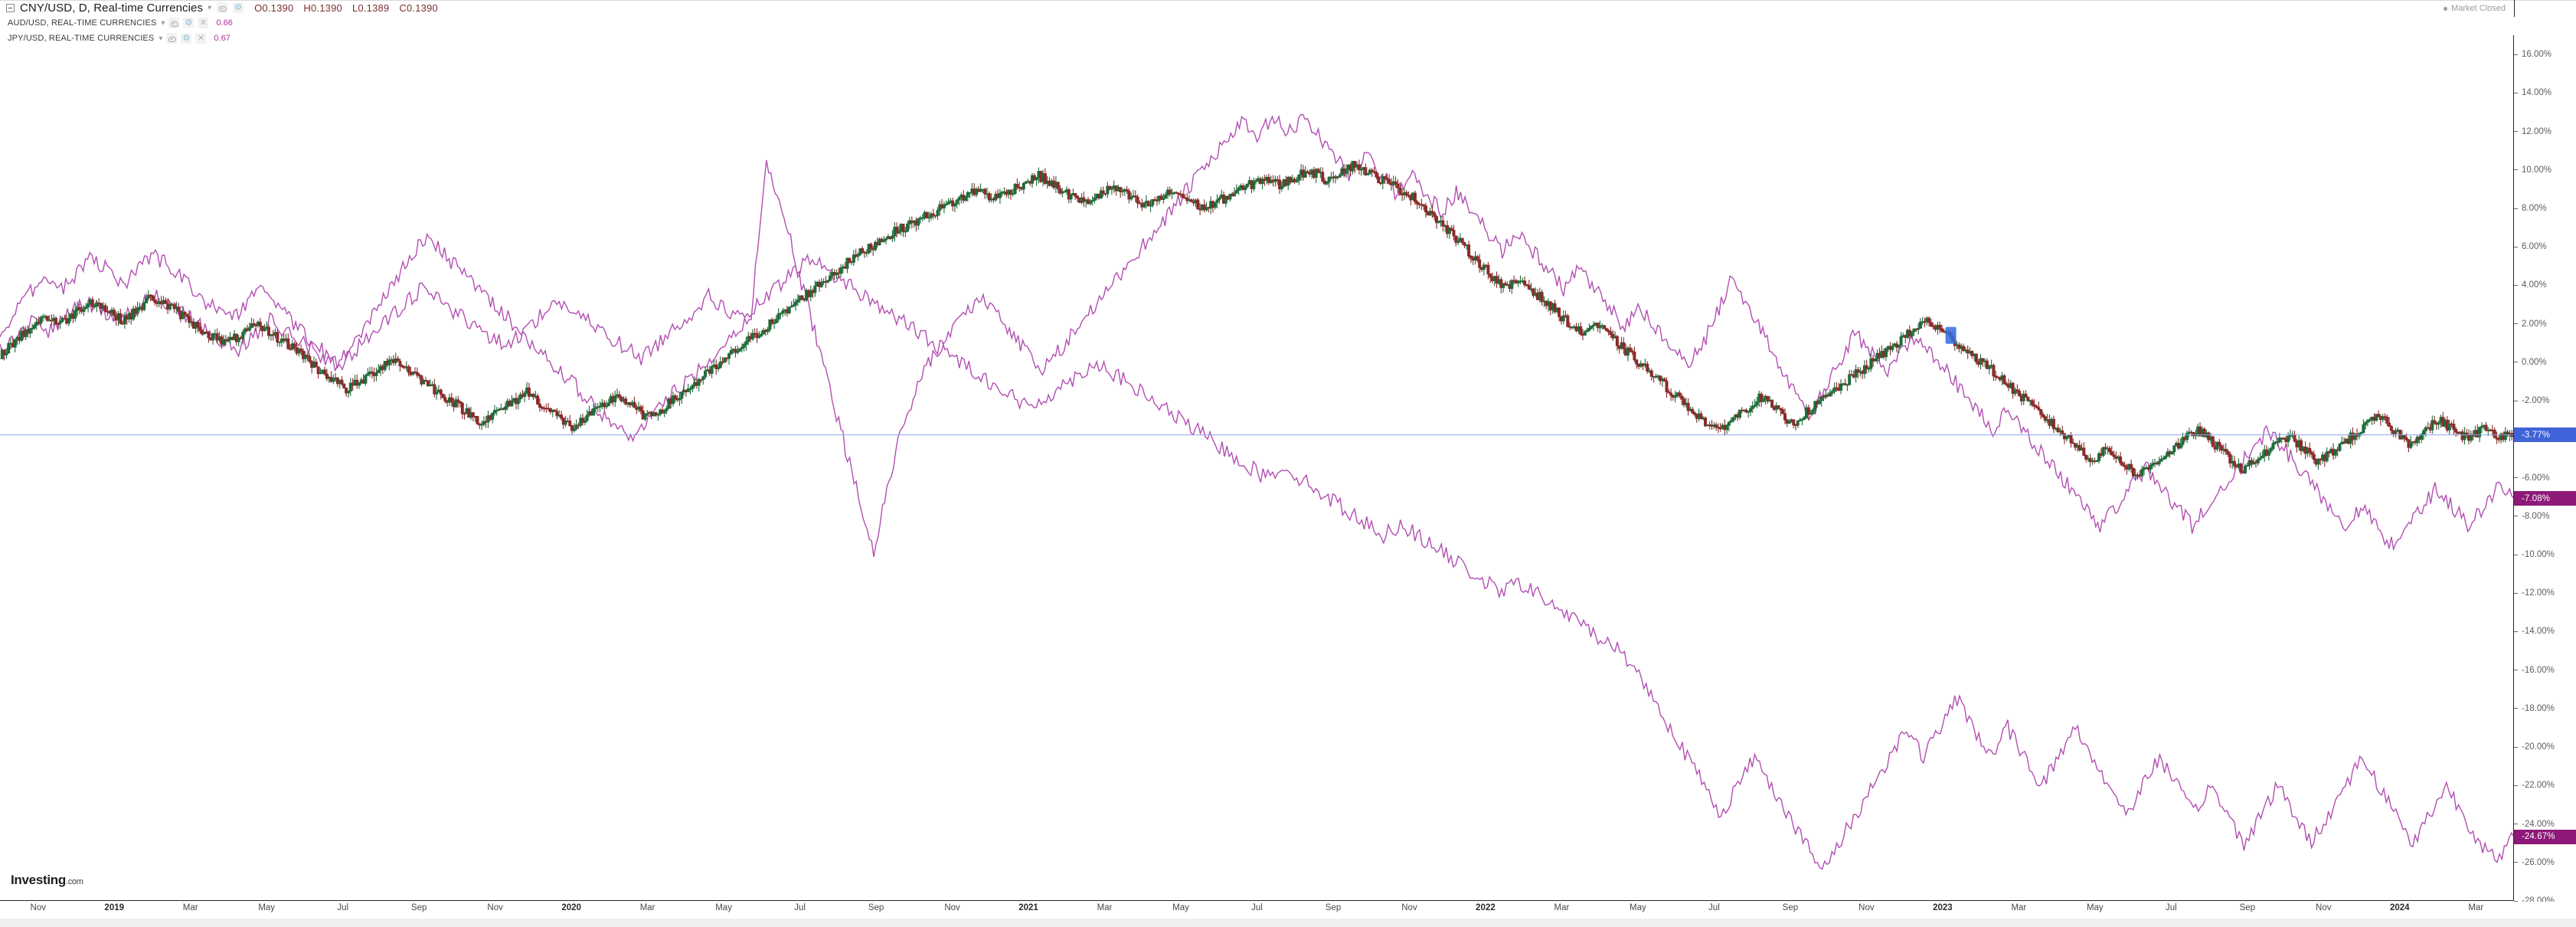  I want to click on time-tick-label: 2021, so click(1028, 907).